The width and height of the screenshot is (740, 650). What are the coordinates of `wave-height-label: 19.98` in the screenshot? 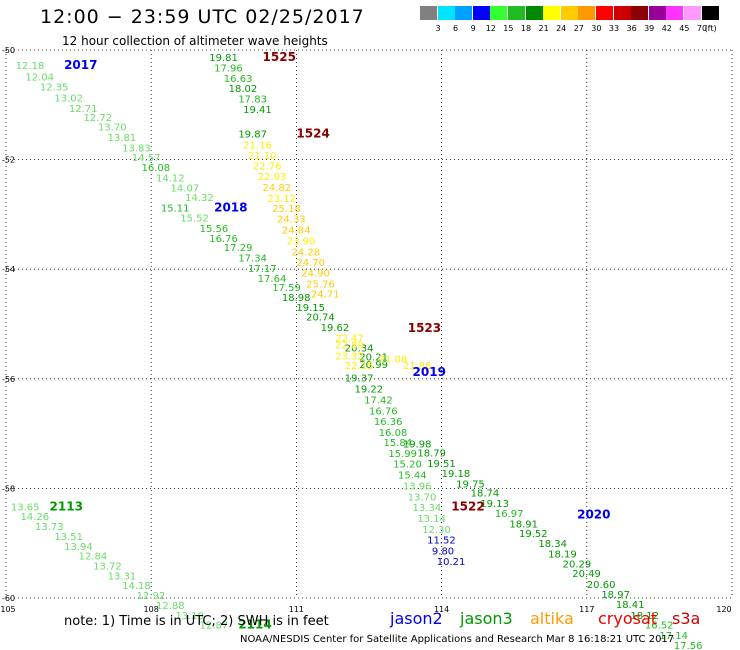 It's located at (417, 444).